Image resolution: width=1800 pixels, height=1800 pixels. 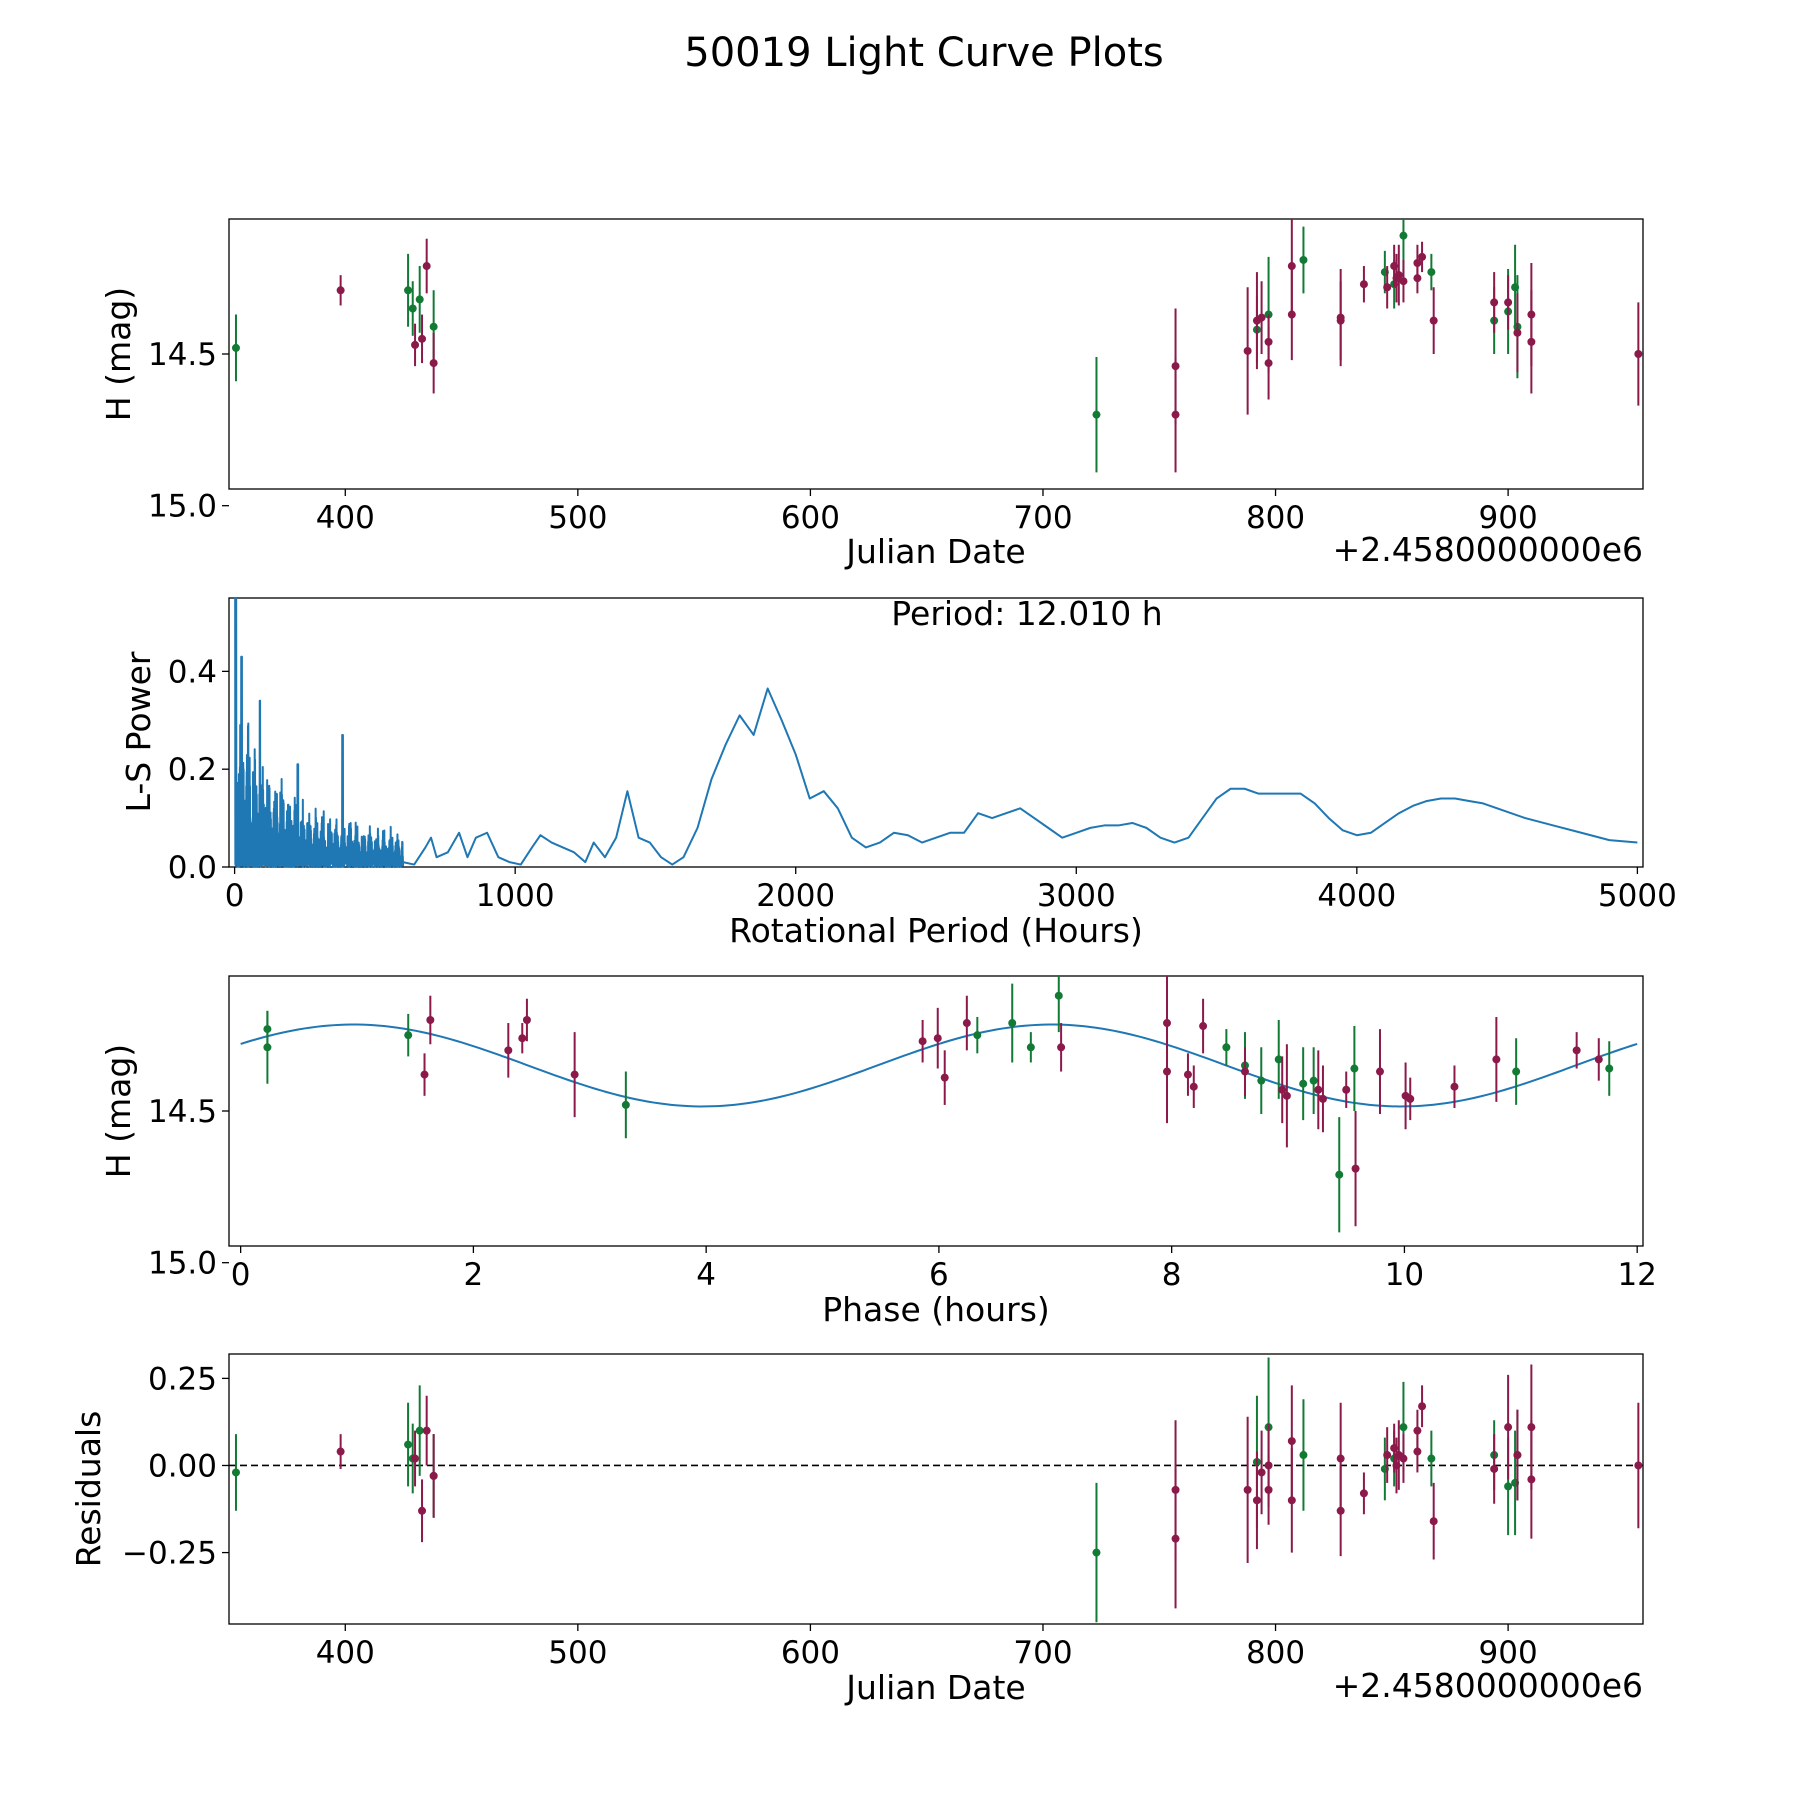 I want to click on lightcurve-ytick-label: 14.5, so click(x=182, y=355).